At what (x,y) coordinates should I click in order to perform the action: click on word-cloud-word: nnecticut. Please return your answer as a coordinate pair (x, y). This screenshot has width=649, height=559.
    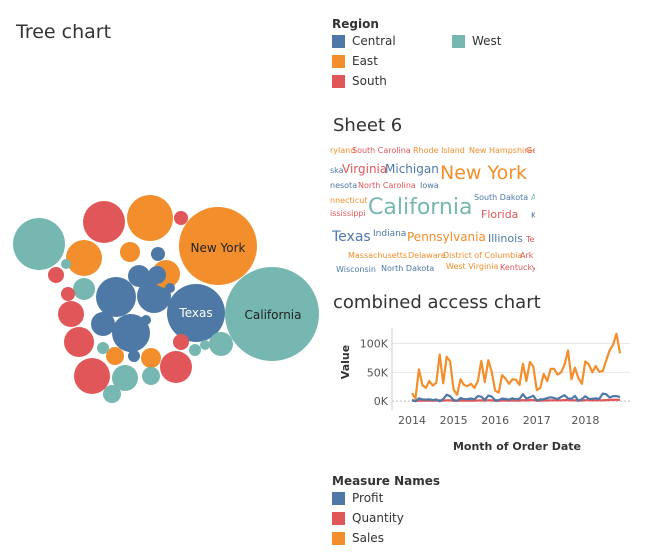
    Looking at the image, I should click on (349, 200).